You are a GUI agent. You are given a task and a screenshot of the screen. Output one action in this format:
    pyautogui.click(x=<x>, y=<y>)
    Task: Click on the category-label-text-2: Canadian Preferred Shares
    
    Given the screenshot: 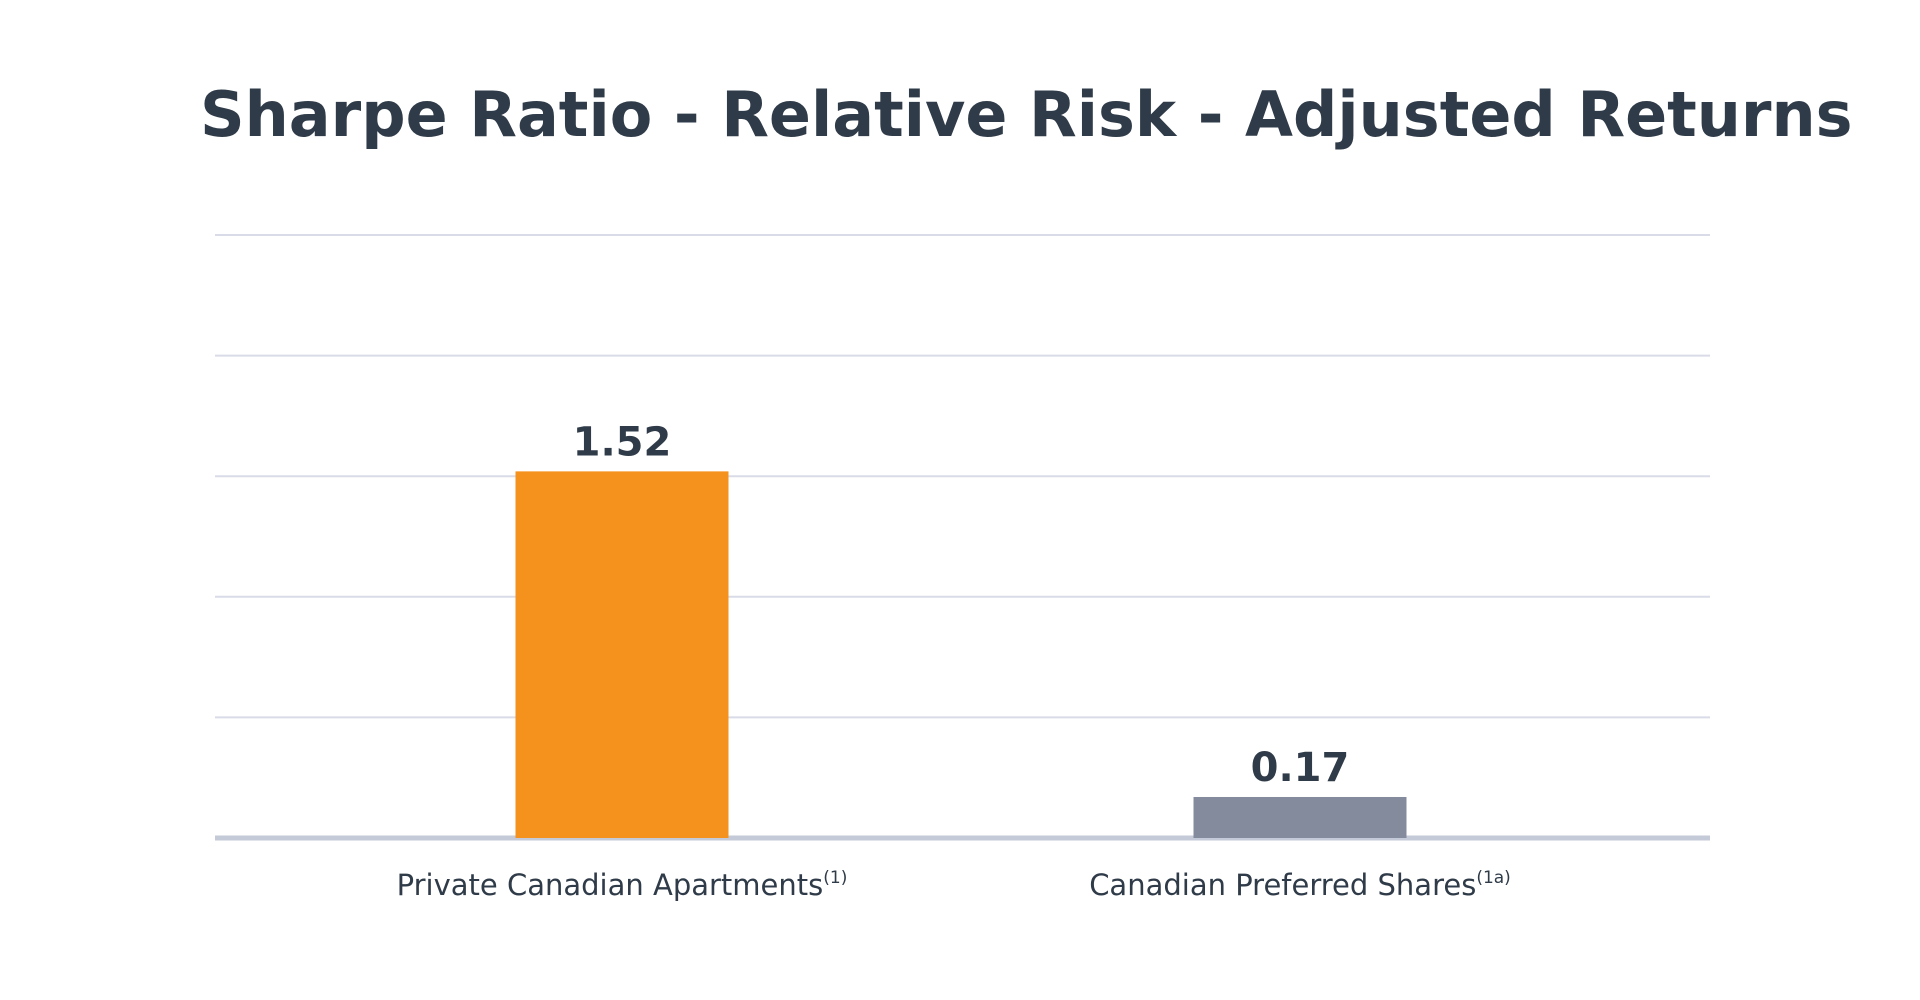 What is the action you would take?
    pyautogui.click(x=1282, y=885)
    